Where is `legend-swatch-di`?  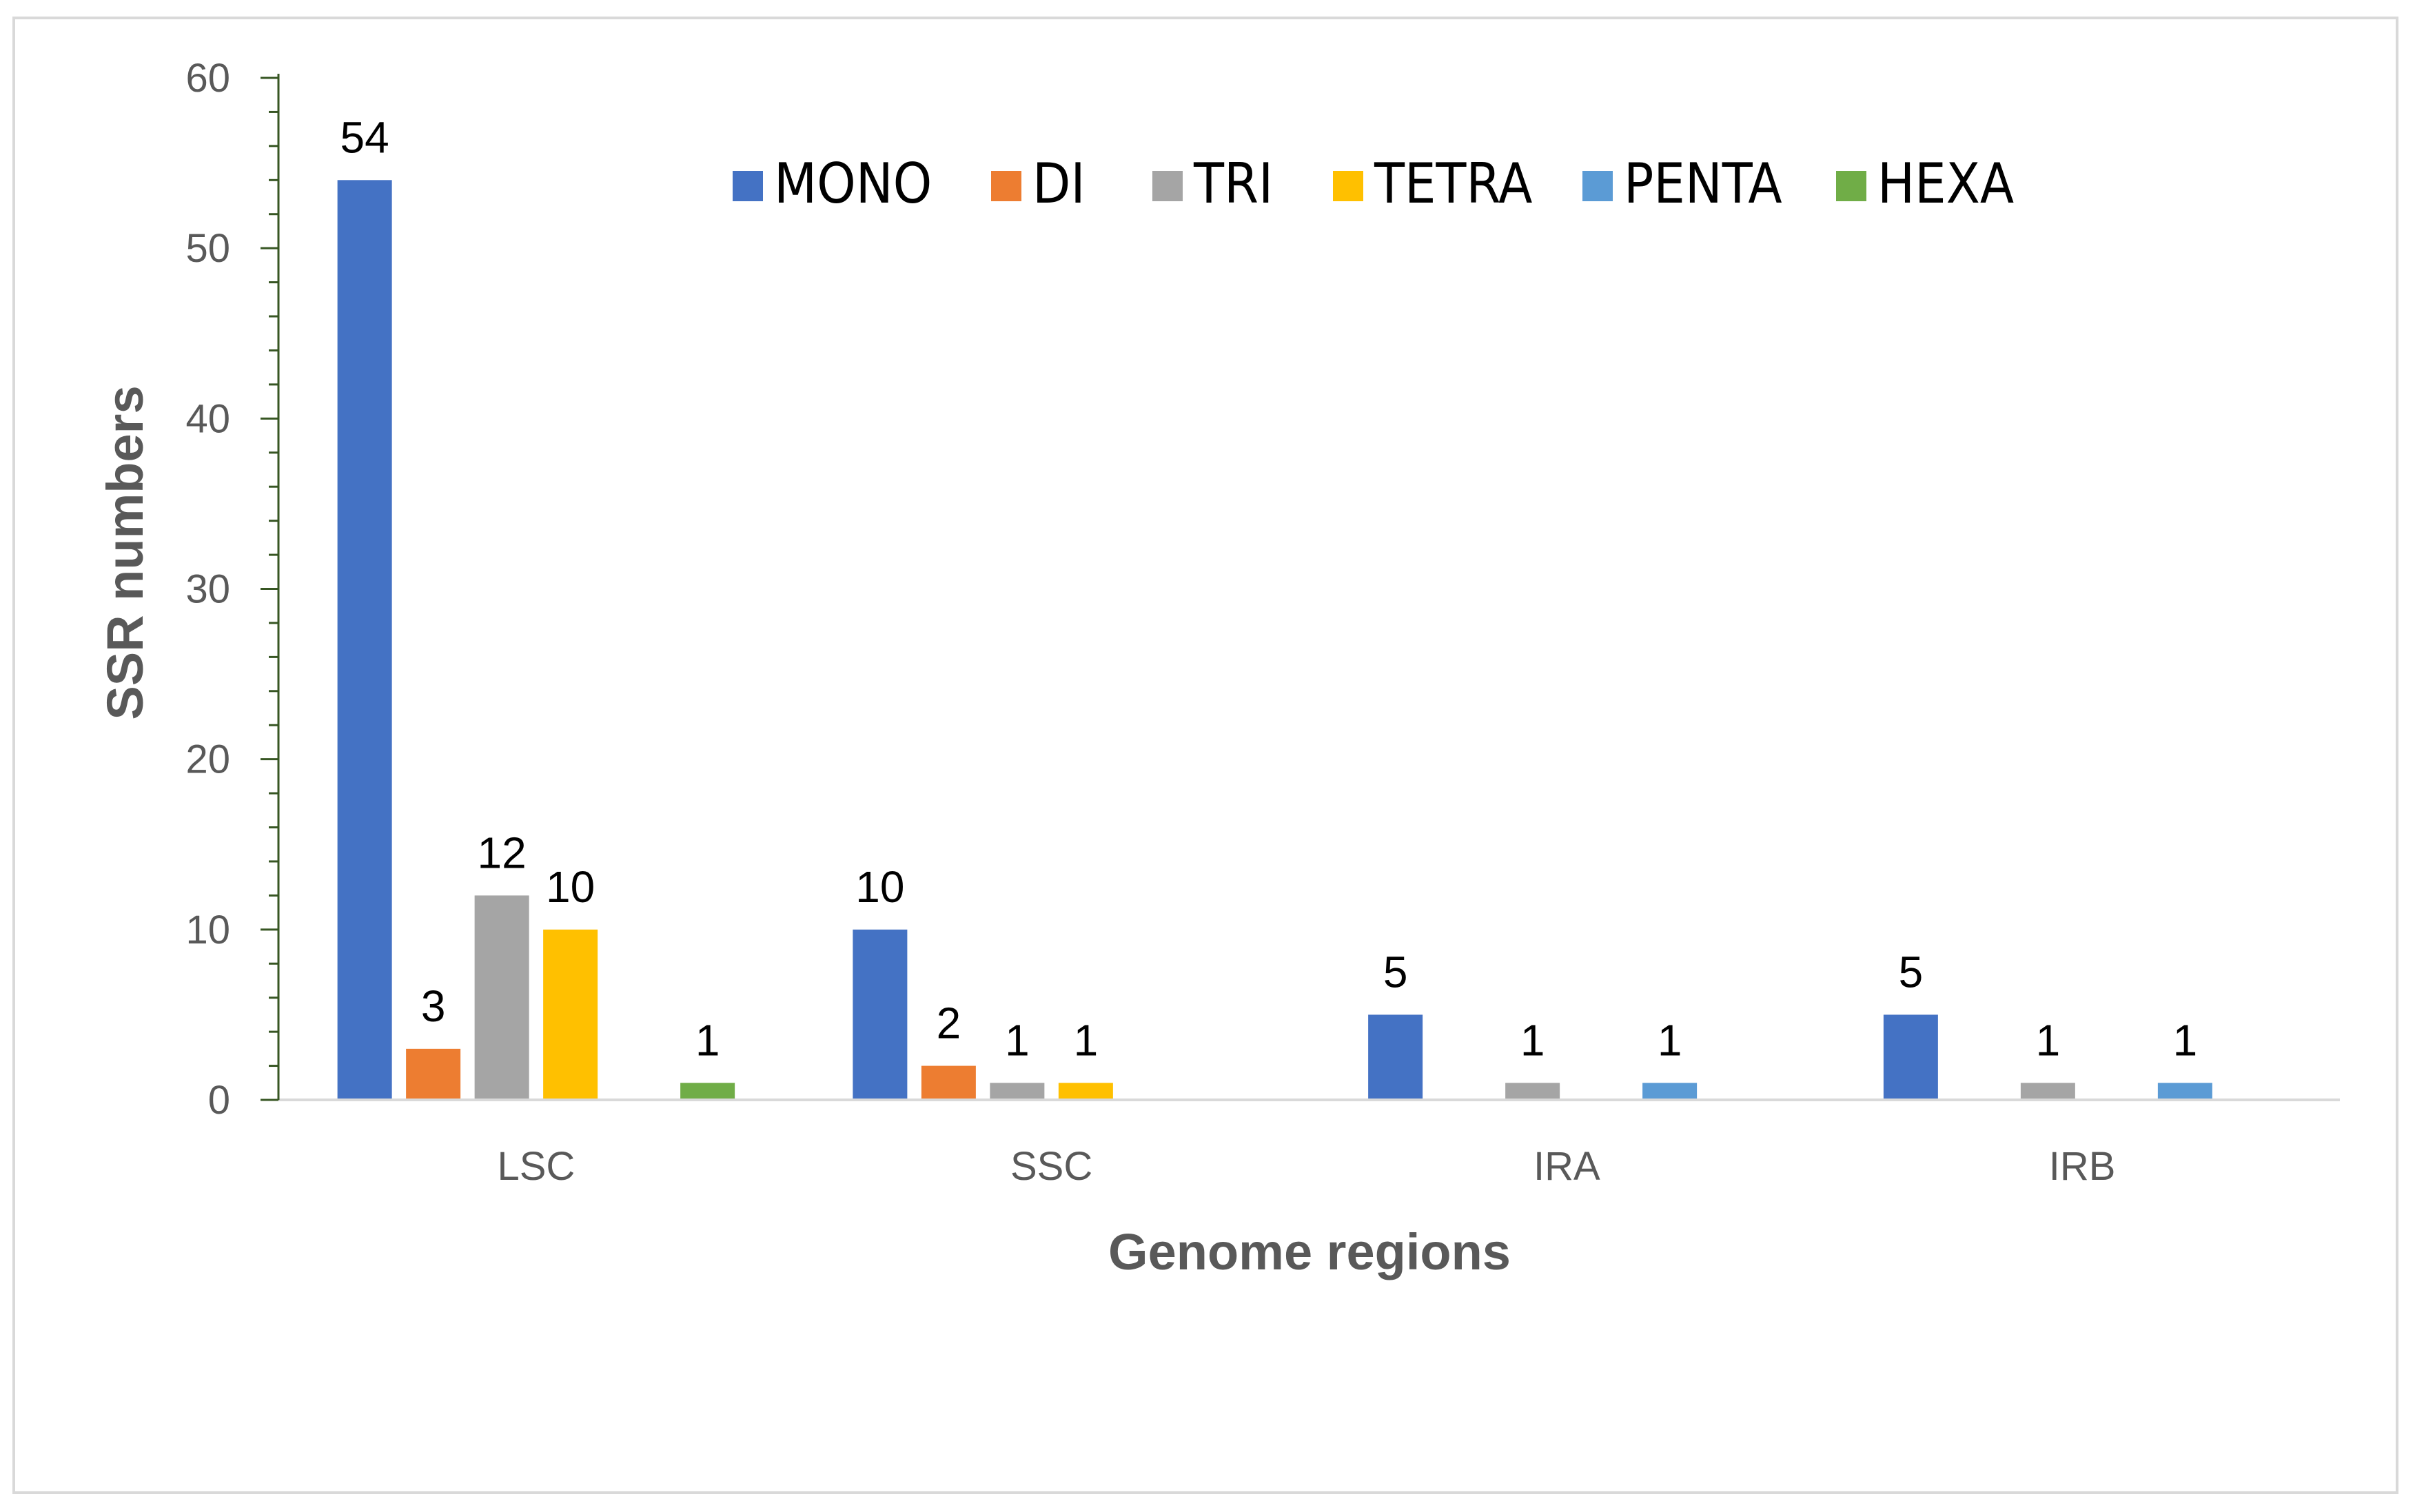 legend-swatch-di is located at coordinates (1006, 186).